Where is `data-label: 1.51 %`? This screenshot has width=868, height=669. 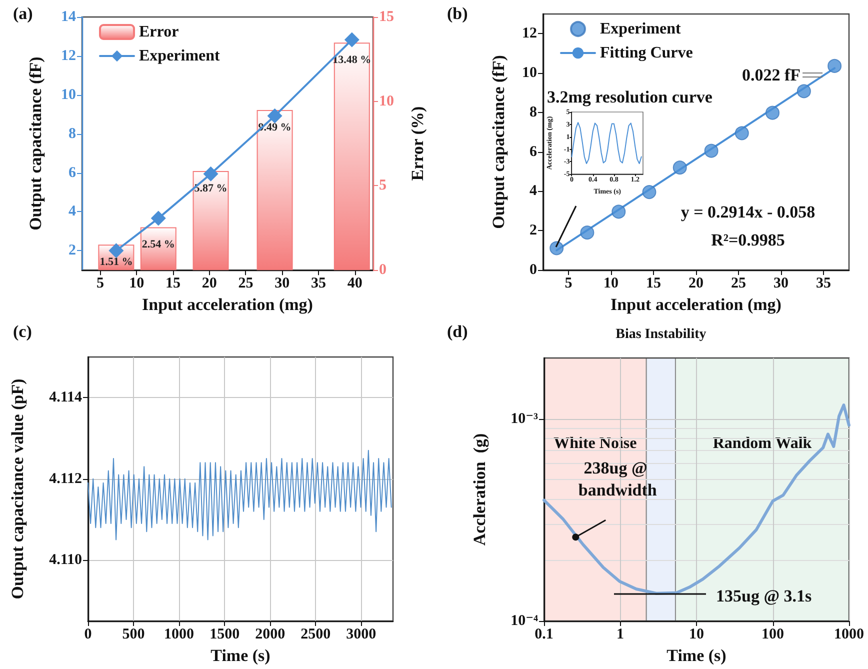 data-label: 1.51 % is located at coordinates (116, 262).